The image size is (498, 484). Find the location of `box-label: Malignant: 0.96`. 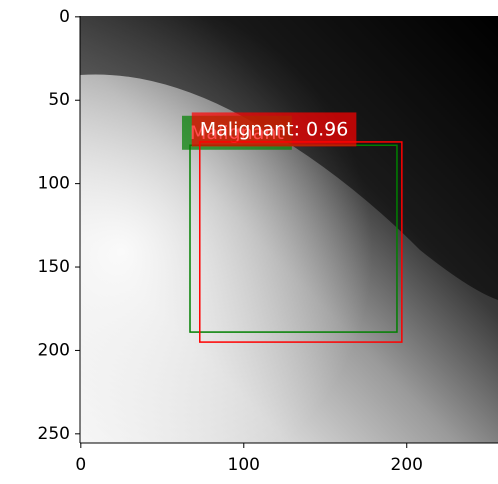

box-label: Malignant: 0.96 is located at coordinates (274, 129).